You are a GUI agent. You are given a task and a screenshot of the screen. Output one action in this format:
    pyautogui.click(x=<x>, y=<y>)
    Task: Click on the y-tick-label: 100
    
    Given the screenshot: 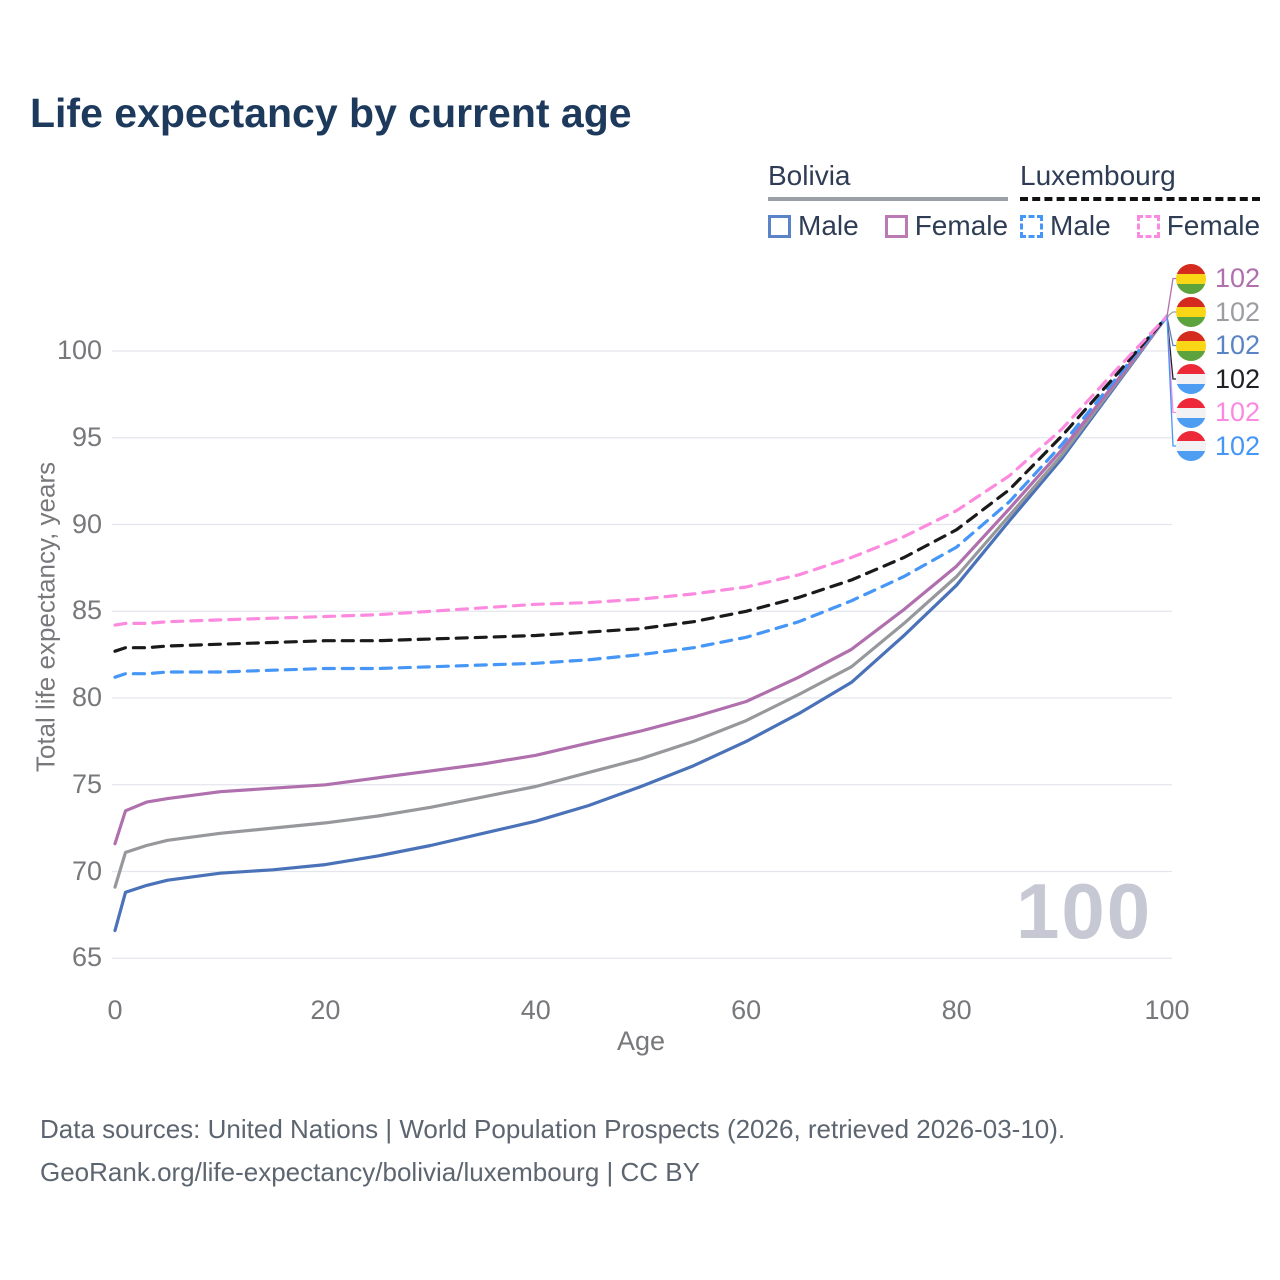 What is the action you would take?
    pyautogui.click(x=79, y=350)
    